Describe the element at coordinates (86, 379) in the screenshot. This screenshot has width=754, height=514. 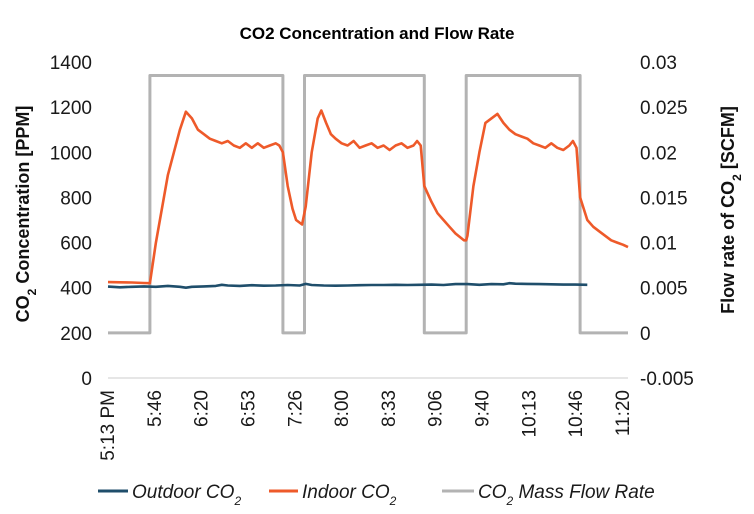
I see `y-left-tick-label: 0` at that location.